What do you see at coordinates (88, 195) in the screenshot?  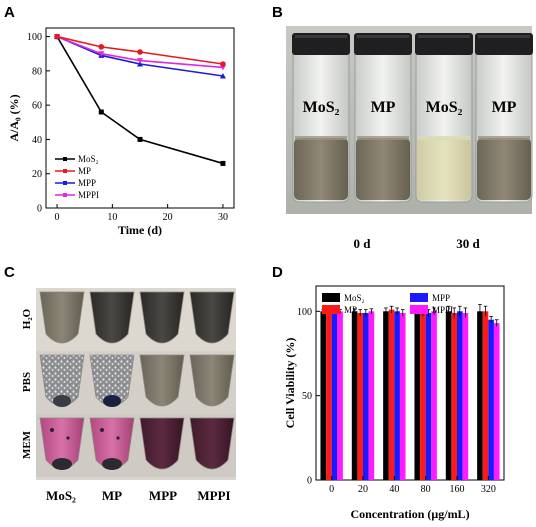 I see `chart-a-legend-label: MPPI` at bounding box center [88, 195].